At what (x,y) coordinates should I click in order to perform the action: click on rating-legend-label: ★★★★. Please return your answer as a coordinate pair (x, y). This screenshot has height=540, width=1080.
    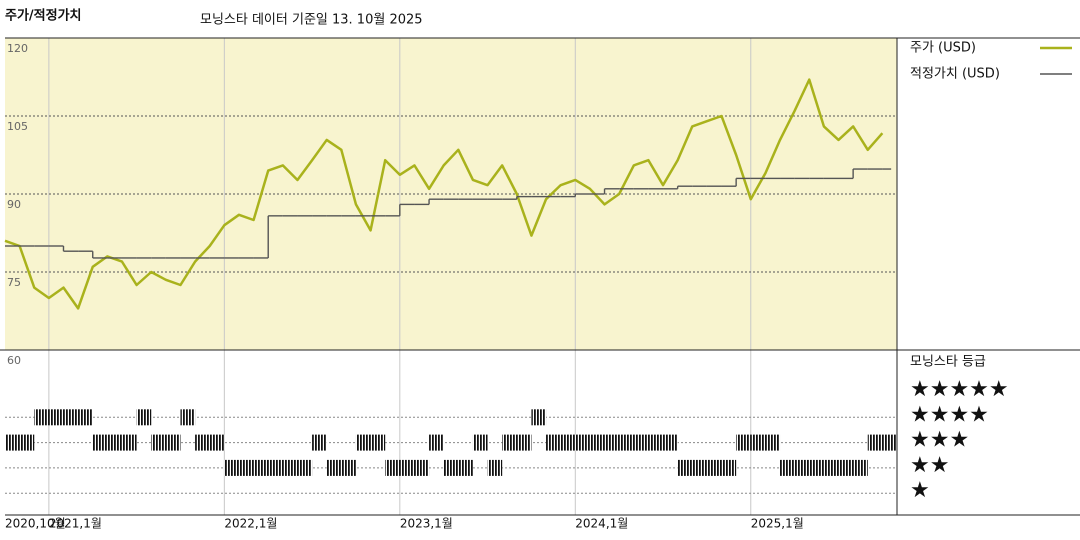
    Looking at the image, I should click on (949, 414).